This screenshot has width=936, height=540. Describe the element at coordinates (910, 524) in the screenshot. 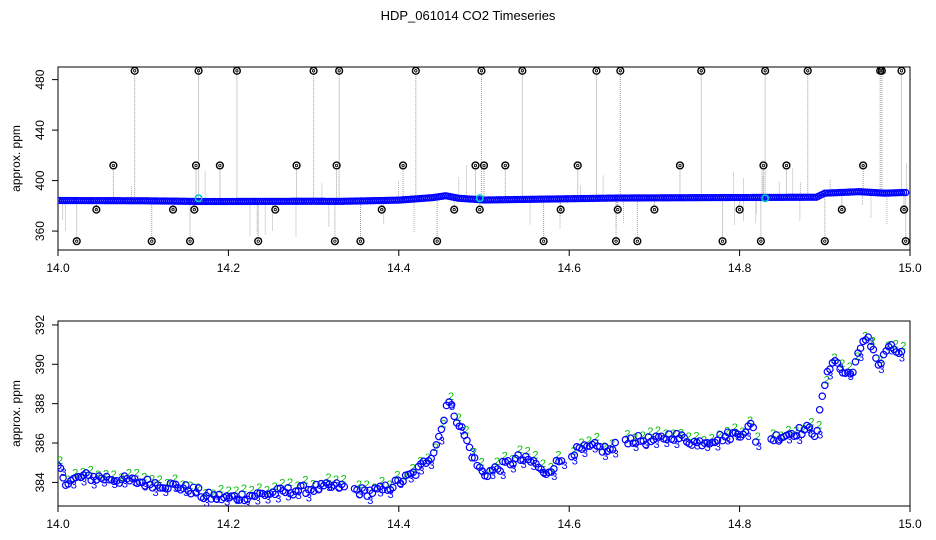

I see `x-tick-label: 15.0` at that location.